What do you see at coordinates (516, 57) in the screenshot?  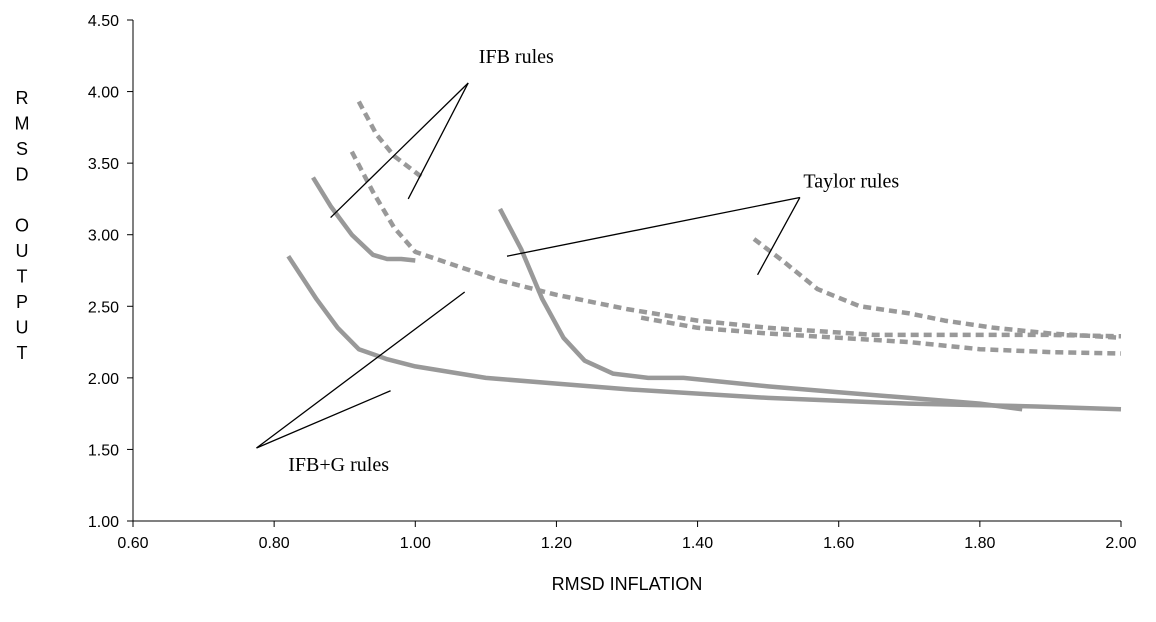 I see `annotation-label: IFB rules` at bounding box center [516, 57].